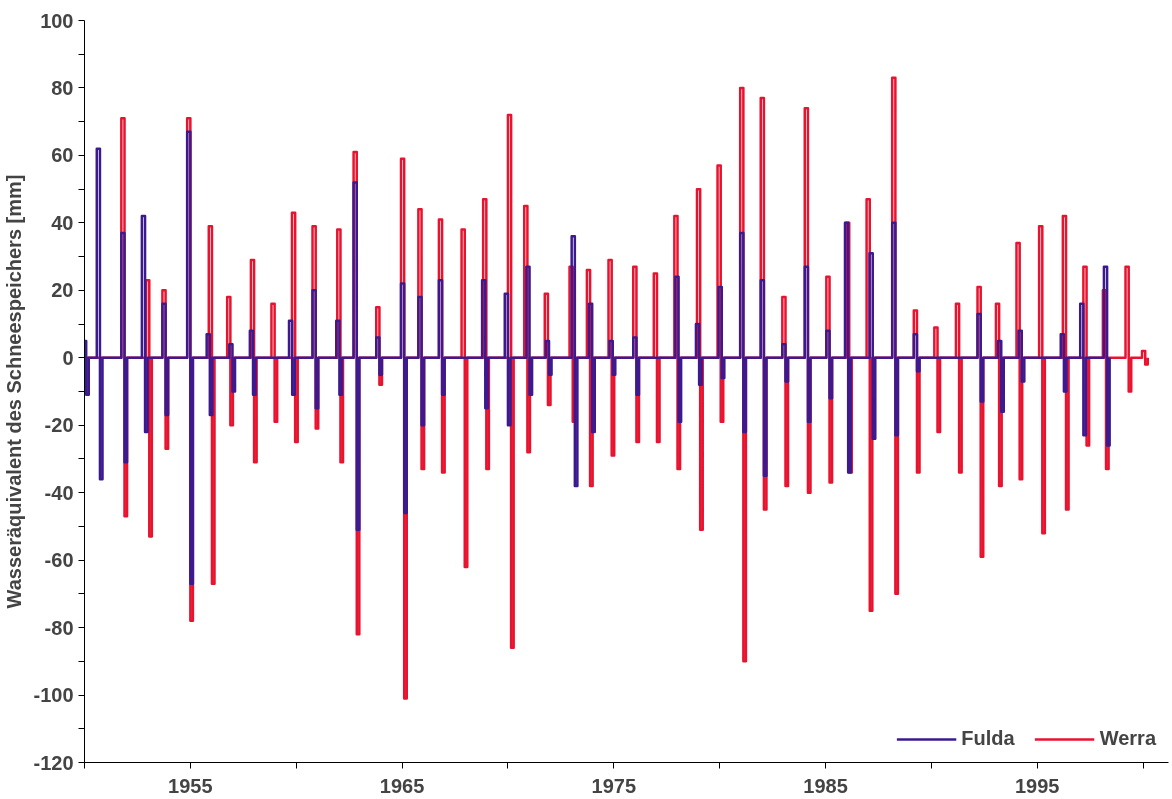 Image resolution: width=1172 pixels, height=799 pixels. I want to click on y-tick-label: -40, so click(59, 492).